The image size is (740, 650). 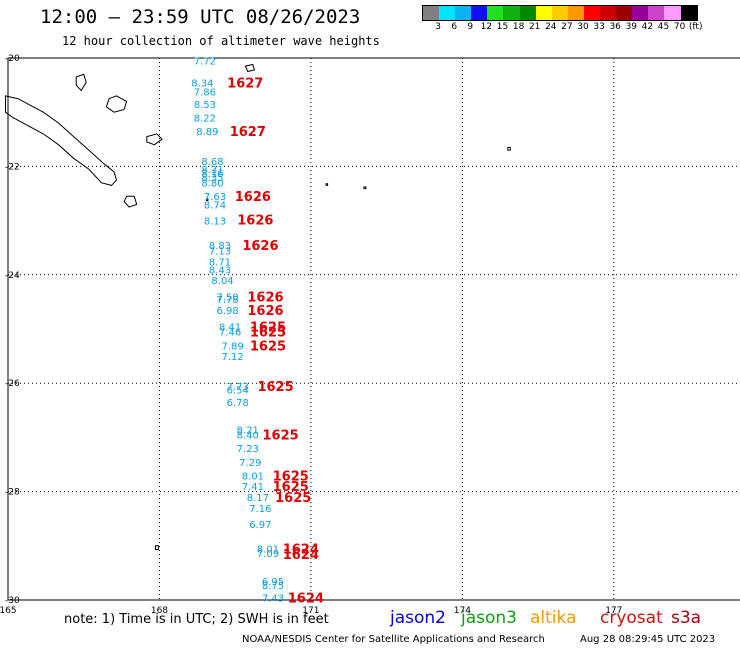 What do you see at coordinates (212, 170) in the screenshot?
I see `swh-reading: 8.31` at bounding box center [212, 170].